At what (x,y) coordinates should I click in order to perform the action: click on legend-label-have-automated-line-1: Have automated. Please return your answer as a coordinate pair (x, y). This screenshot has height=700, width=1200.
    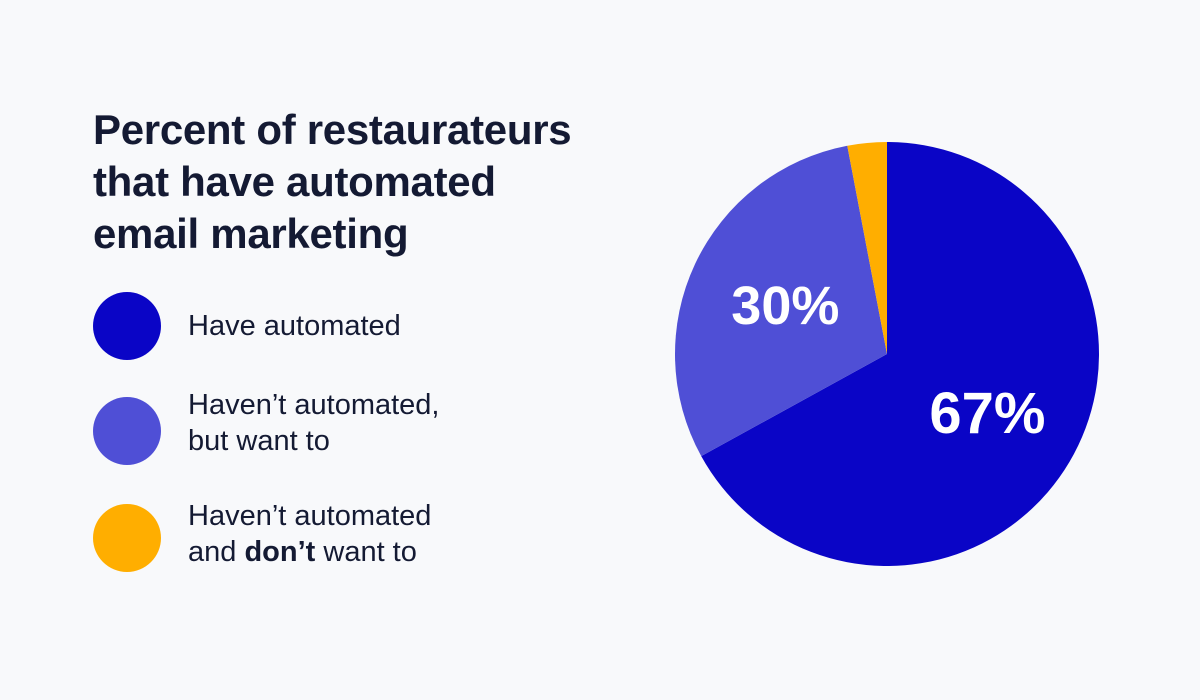
    Looking at the image, I should click on (294, 326).